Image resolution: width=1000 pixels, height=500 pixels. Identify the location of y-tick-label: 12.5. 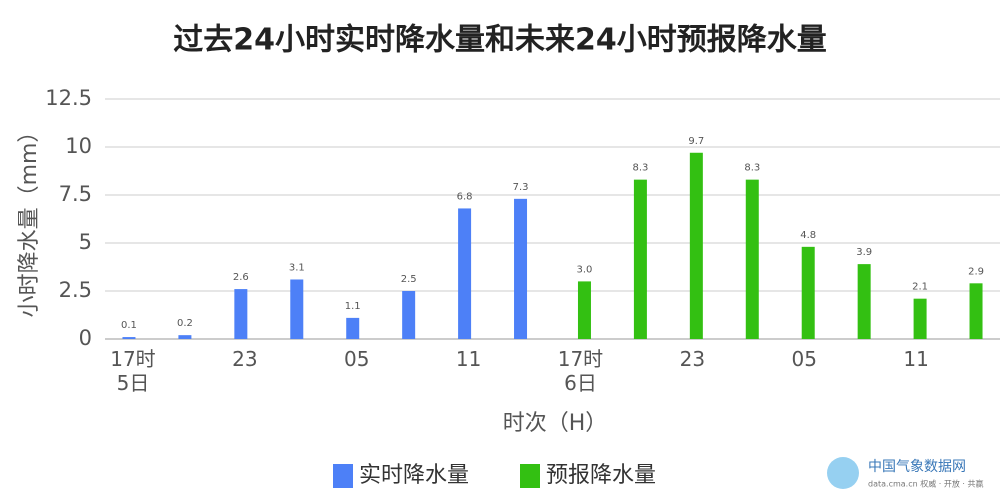
(68, 98).